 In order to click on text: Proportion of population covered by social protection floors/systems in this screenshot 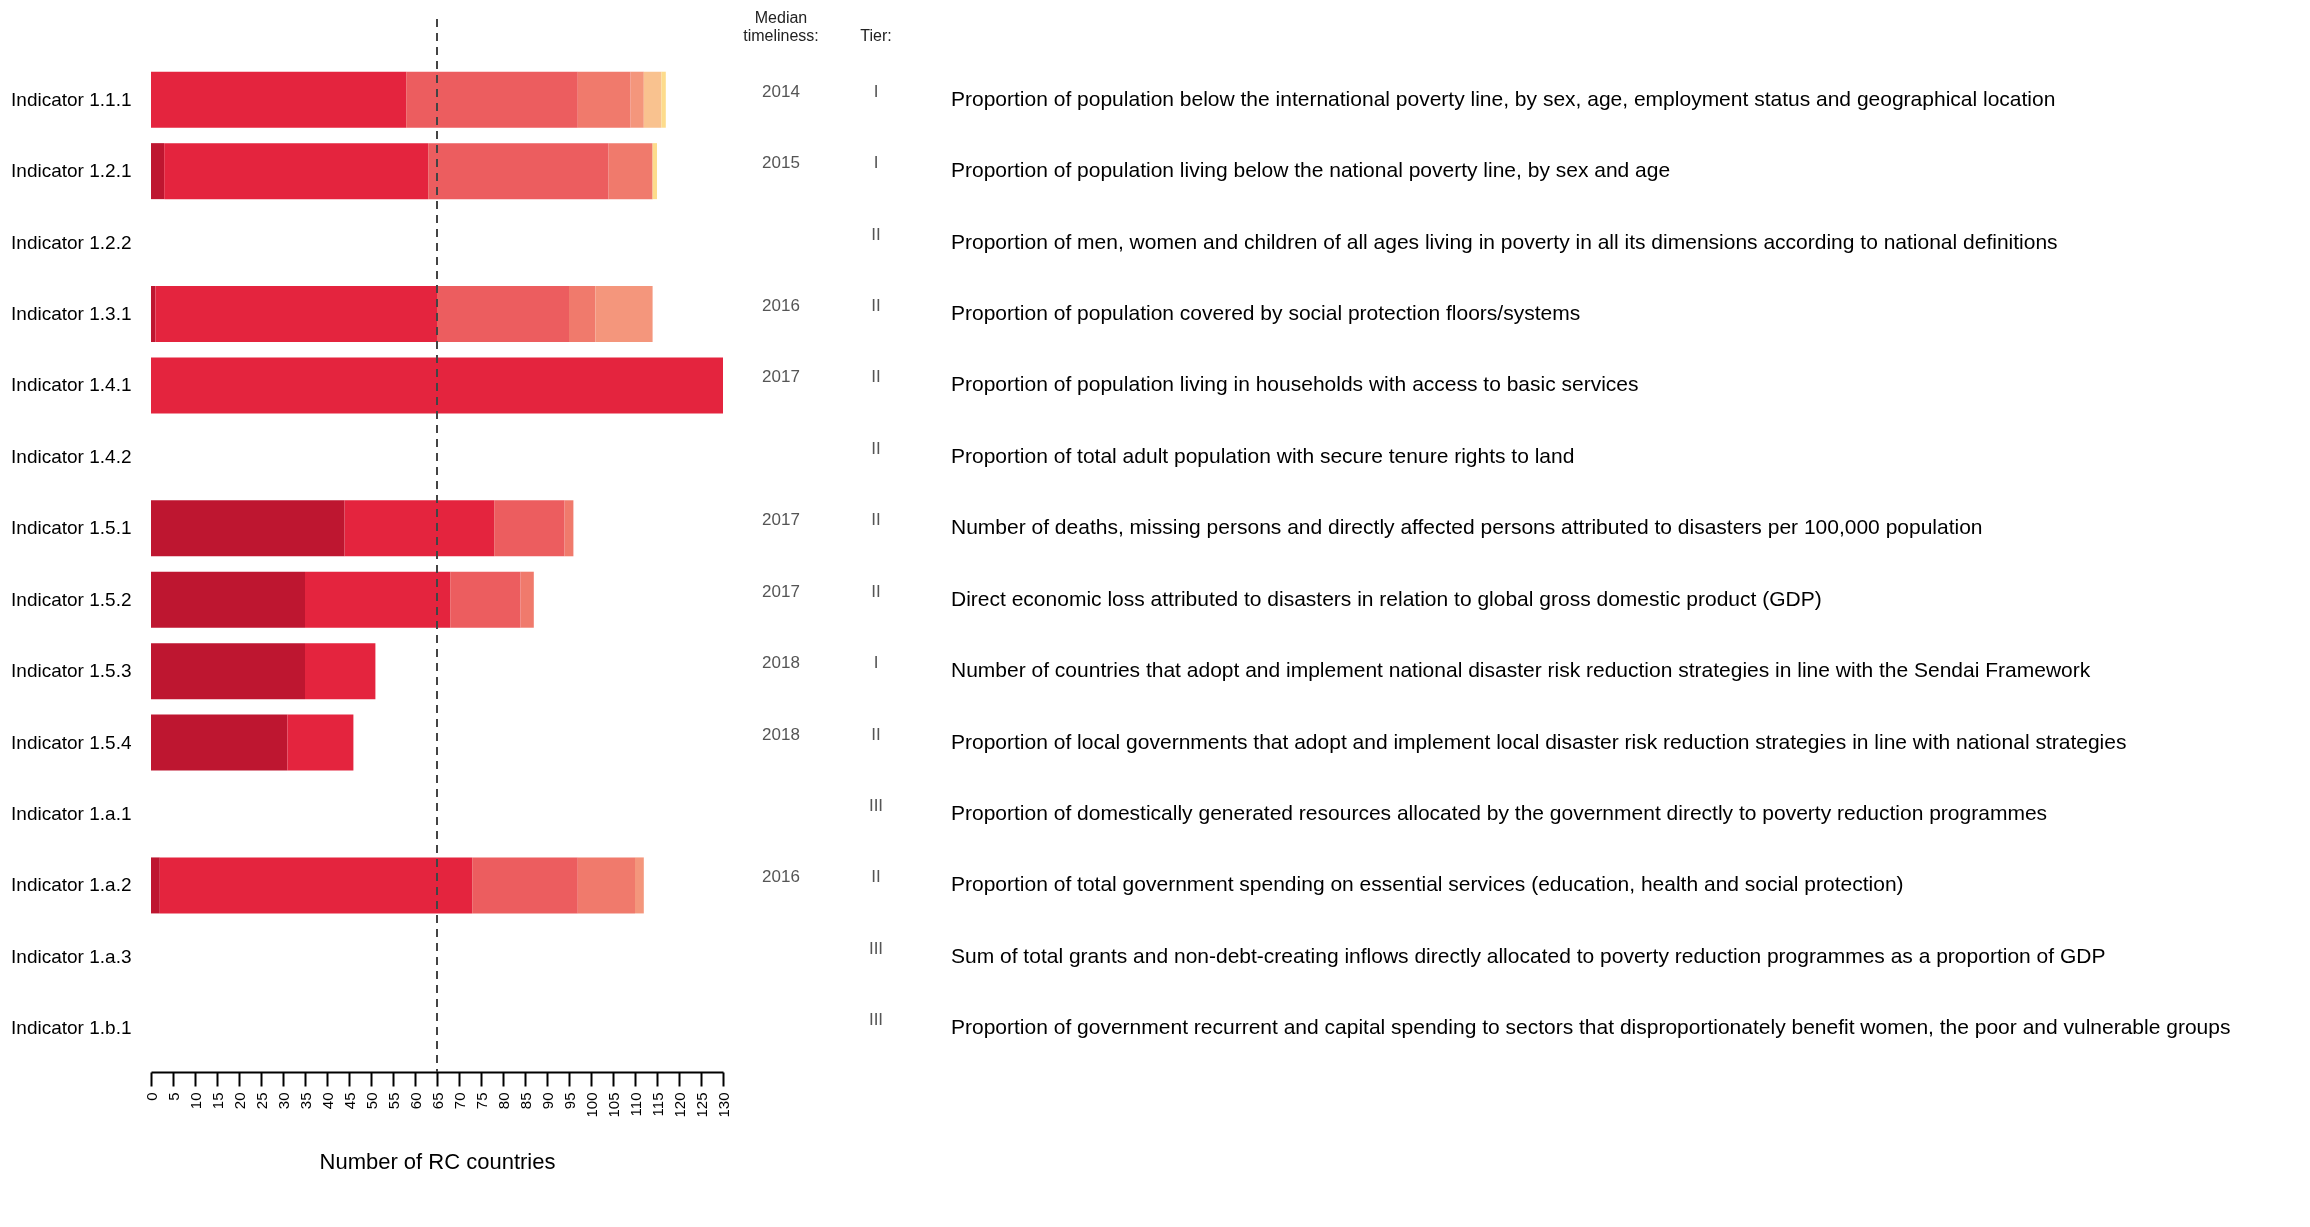, I will do `click(1266, 312)`.